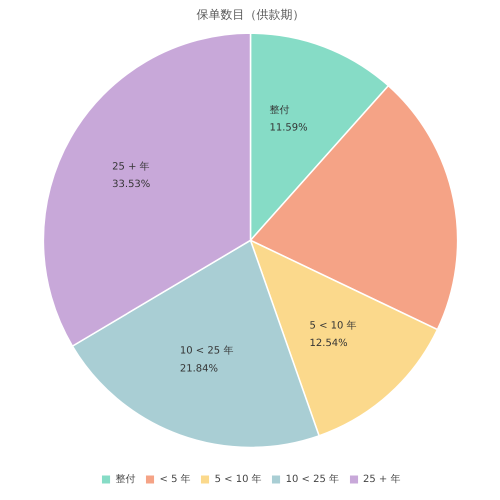  What do you see at coordinates (280, 110) in the screenshot?
I see `slice-label: 整付` at bounding box center [280, 110].